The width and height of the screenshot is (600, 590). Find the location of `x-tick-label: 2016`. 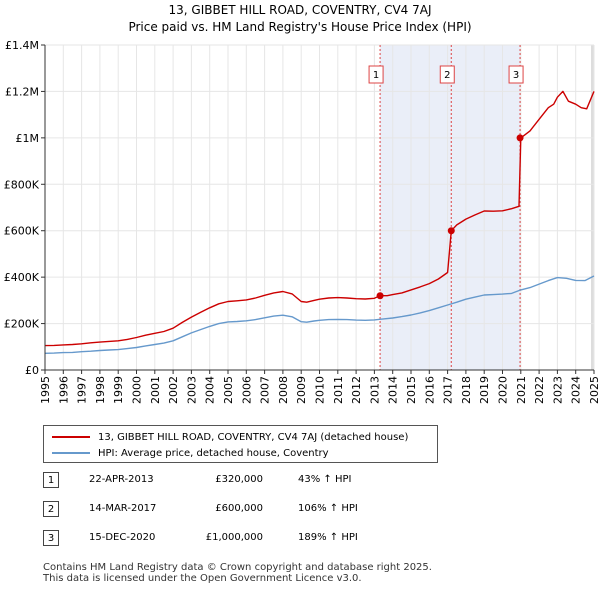

x-tick-label: 2016 is located at coordinates (429, 390).